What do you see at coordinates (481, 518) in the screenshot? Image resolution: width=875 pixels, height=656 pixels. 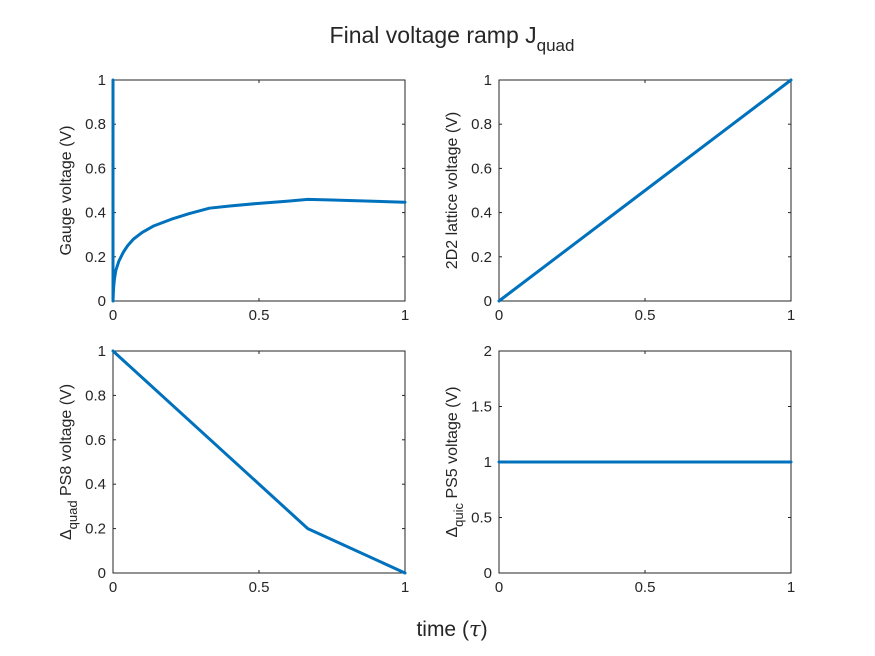 I see `y-tick-label: 0.5` at bounding box center [481, 518].